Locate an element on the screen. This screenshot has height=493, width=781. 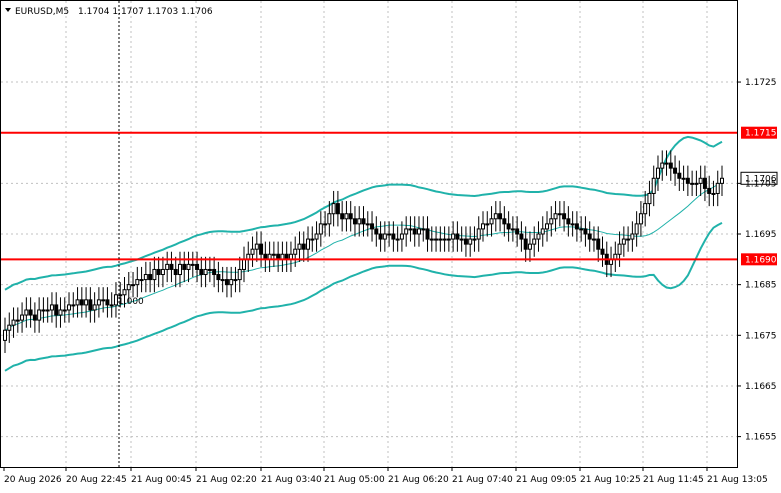
symbol-timeframe: EURUSD,M5 is located at coordinates (42, 12).